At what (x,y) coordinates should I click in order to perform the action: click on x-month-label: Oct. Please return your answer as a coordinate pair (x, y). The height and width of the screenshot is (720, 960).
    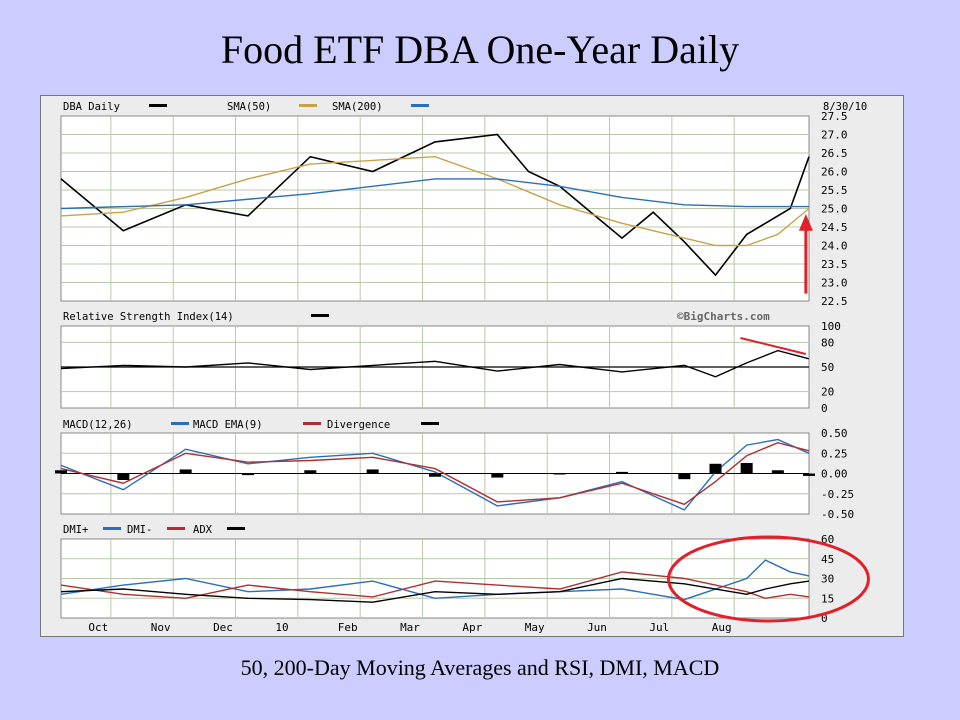
    Looking at the image, I should click on (98, 627).